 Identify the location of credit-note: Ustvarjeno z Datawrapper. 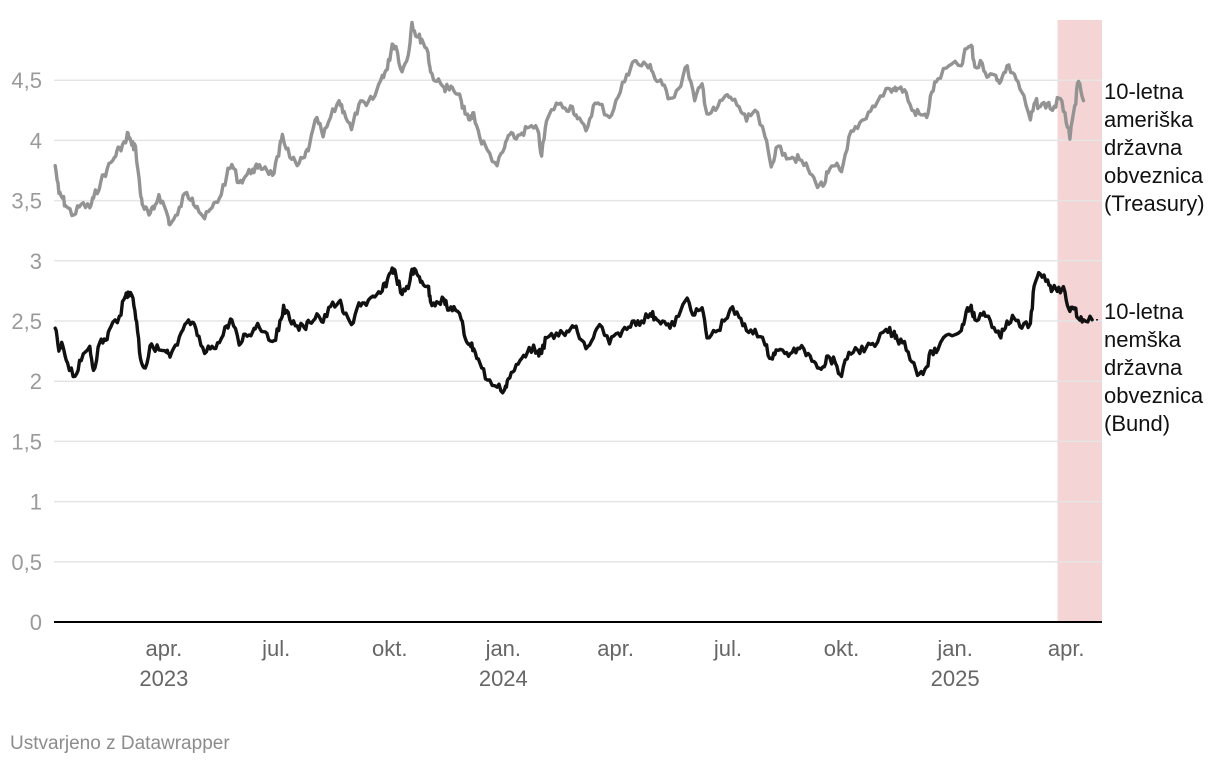
(120, 743).